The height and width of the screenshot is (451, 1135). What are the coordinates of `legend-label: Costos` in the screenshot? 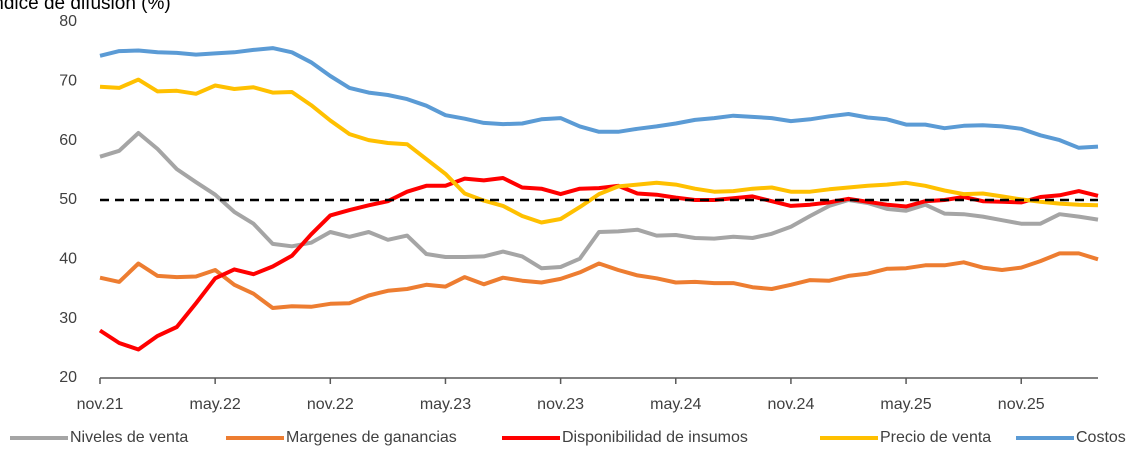 It's located at (1101, 437).